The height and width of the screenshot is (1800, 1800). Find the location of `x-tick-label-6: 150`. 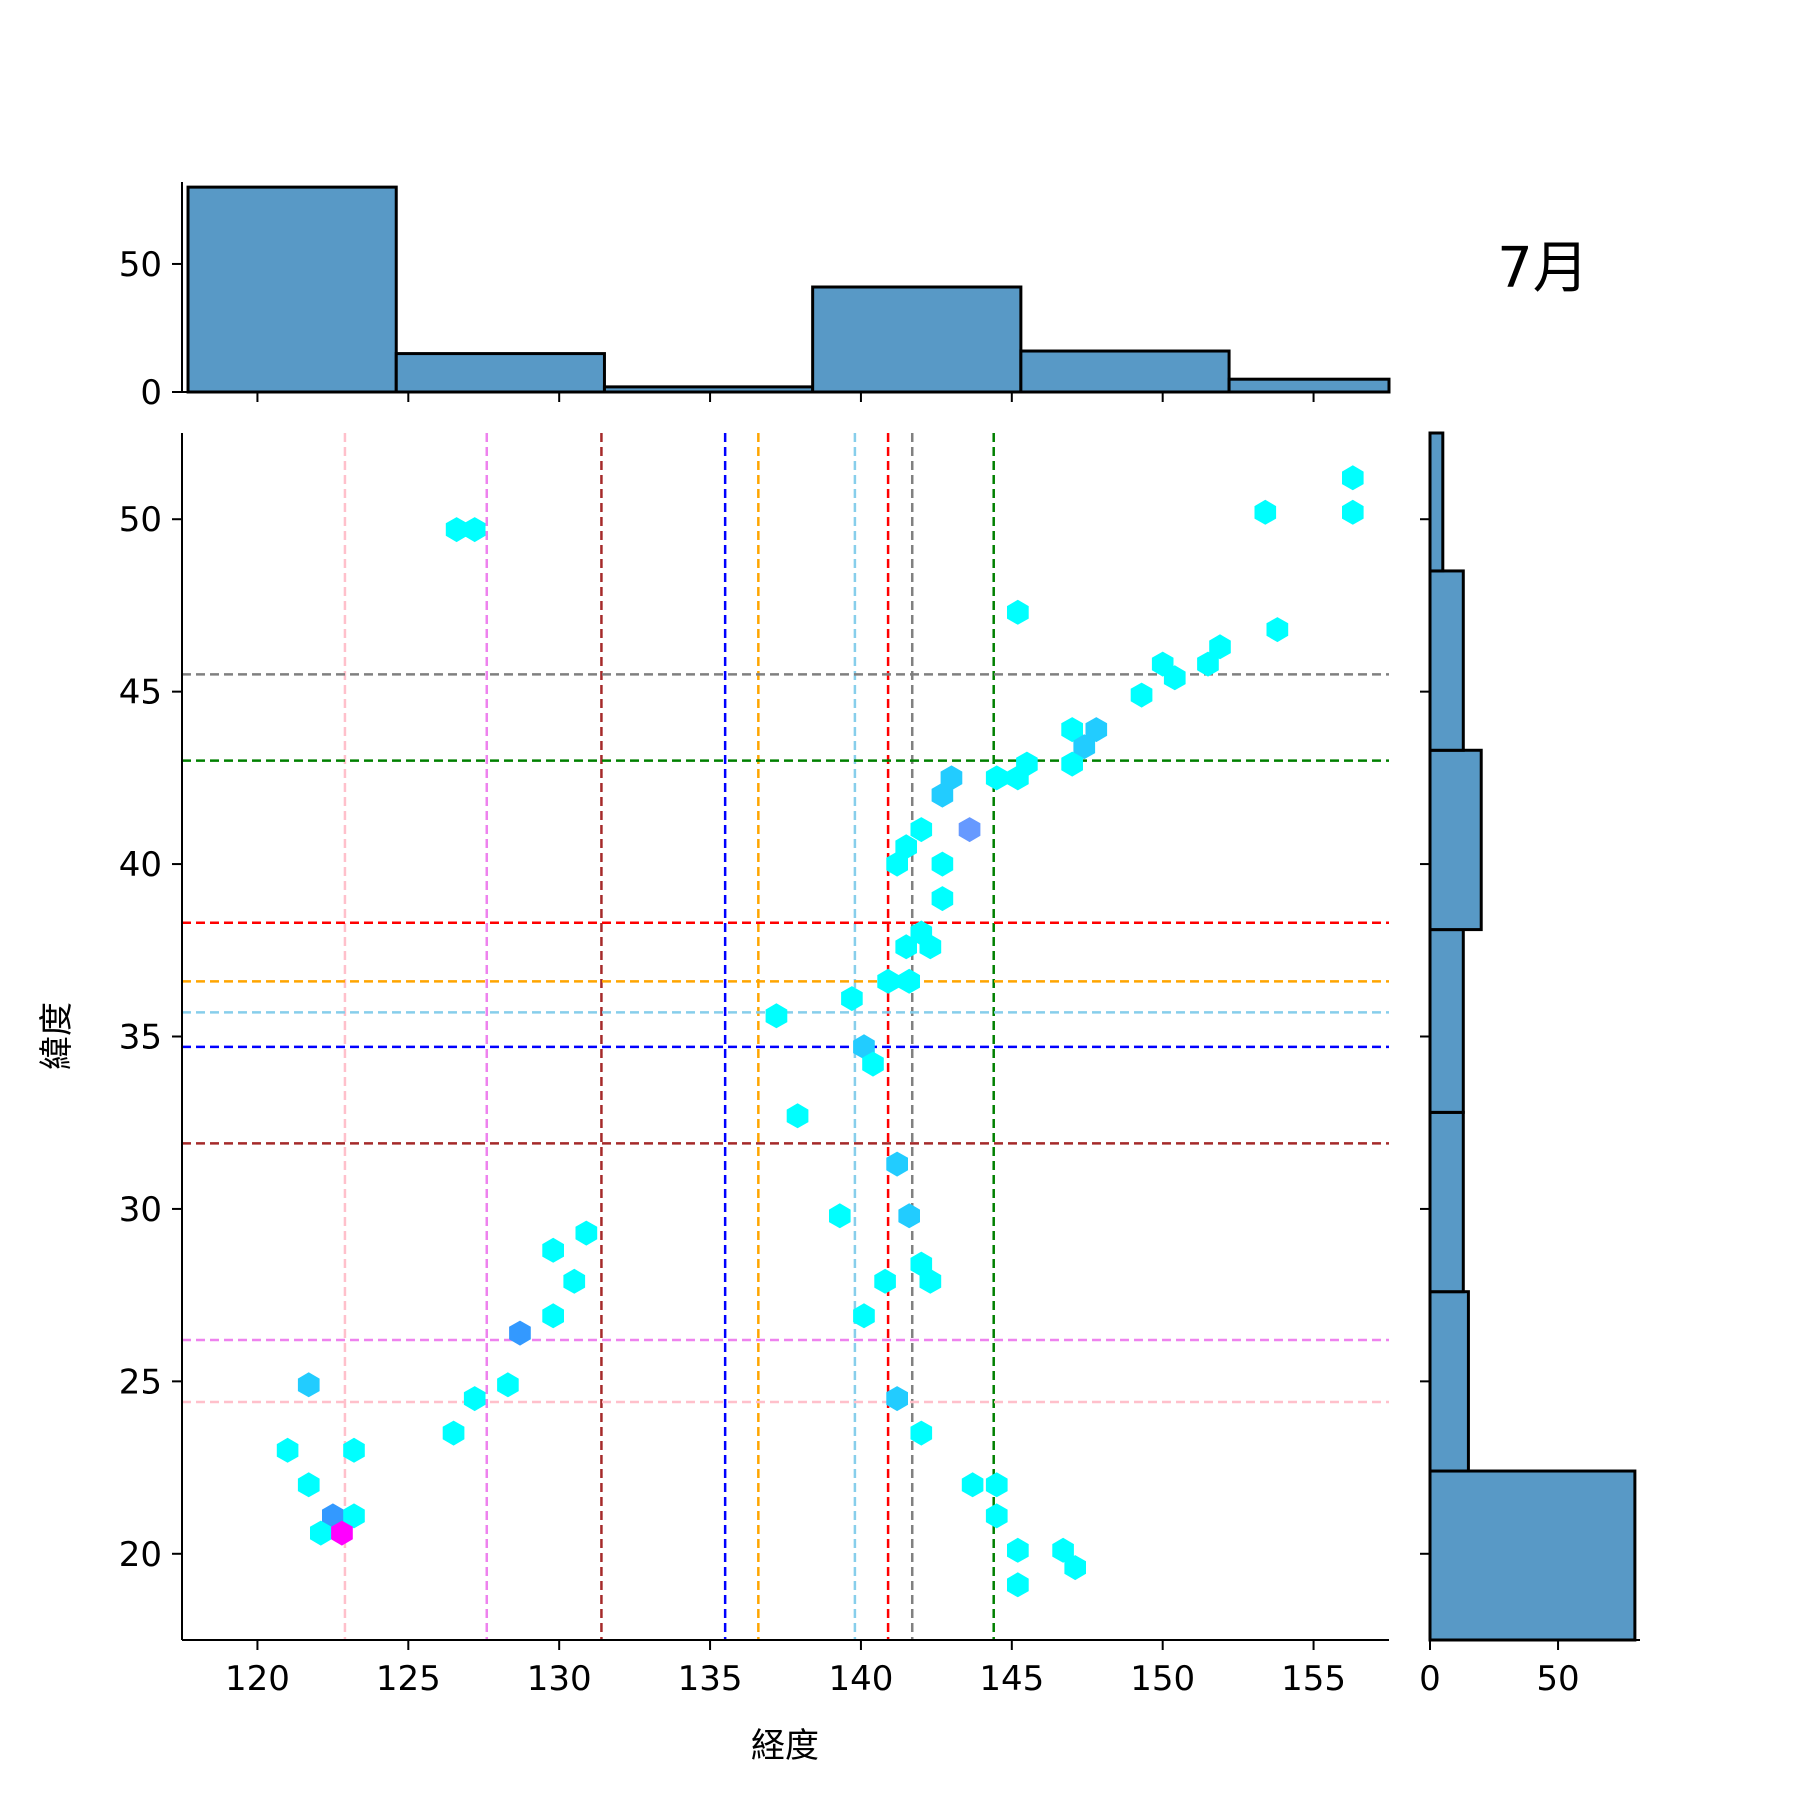

x-tick-label-6: 150 is located at coordinates (1162, 1679).